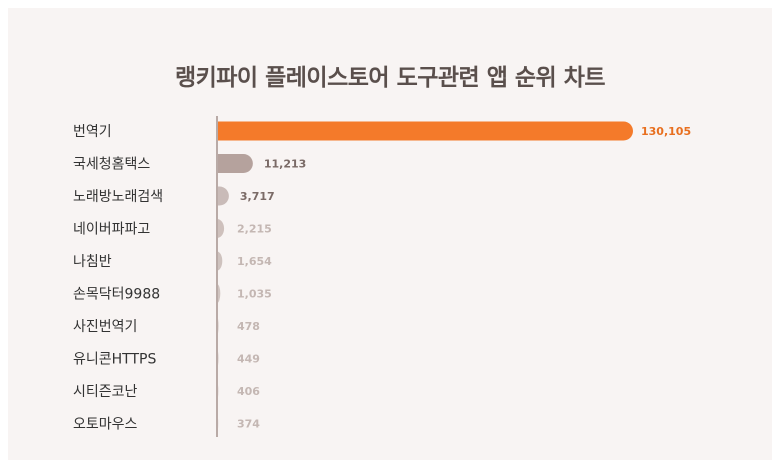 The width and height of the screenshot is (780, 468). Describe the element at coordinates (248, 326) in the screenshot. I see `value-label: 478` at that location.